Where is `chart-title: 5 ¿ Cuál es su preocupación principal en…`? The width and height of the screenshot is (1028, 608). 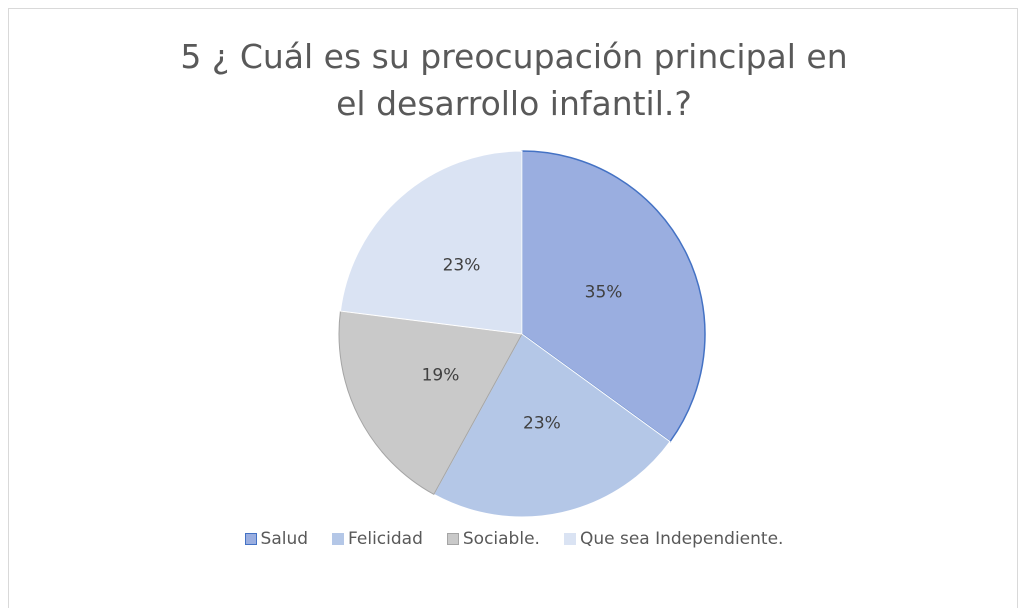 chart-title: 5 ¿ Cuál es su preocupación principal en… is located at coordinates (514, 80).